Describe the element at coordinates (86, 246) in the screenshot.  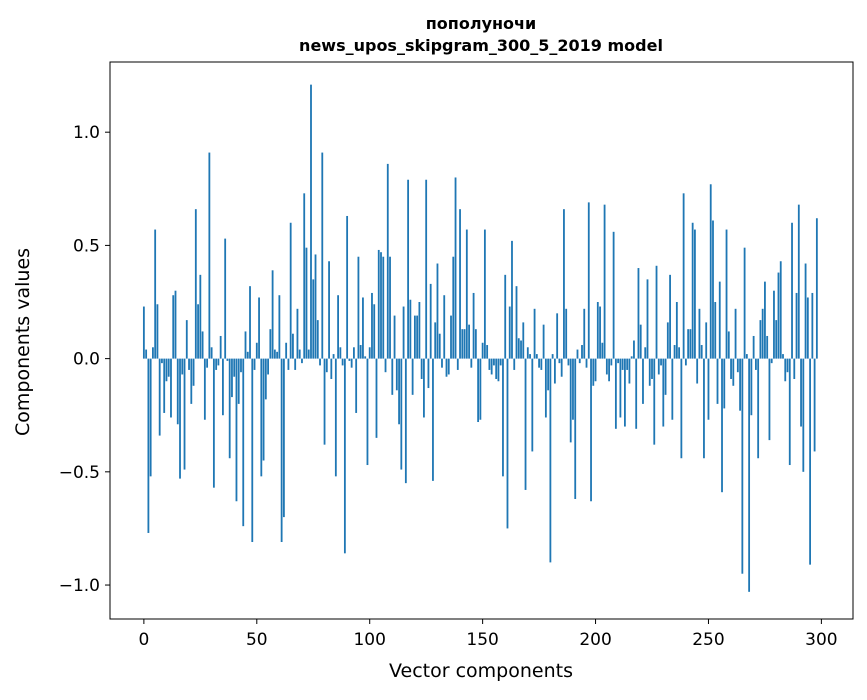
I see `y-tick-label: 0.5` at that location.